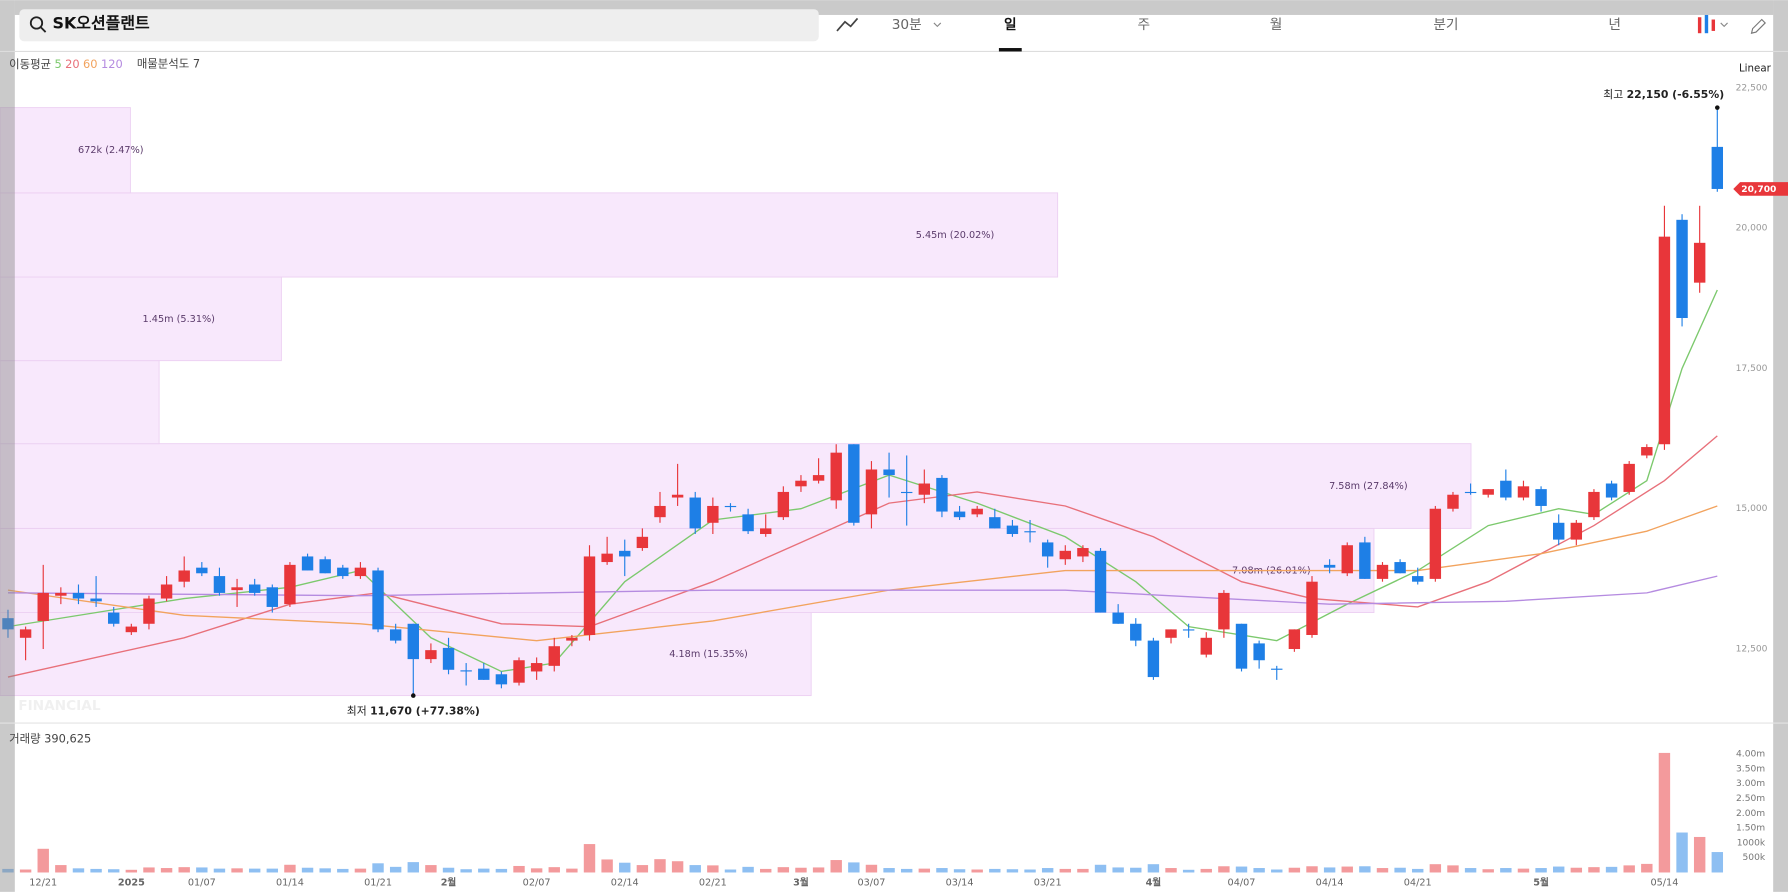  Describe the element at coordinates (1724, 25) in the screenshot. I see `chevron` at that location.